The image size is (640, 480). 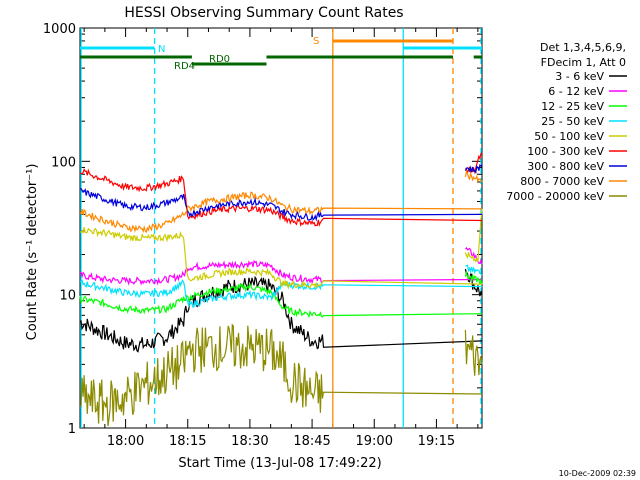 What do you see at coordinates (572, 106) in the screenshot?
I see `legend-label: 12 - 25 keV` at bounding box center [572, 106].